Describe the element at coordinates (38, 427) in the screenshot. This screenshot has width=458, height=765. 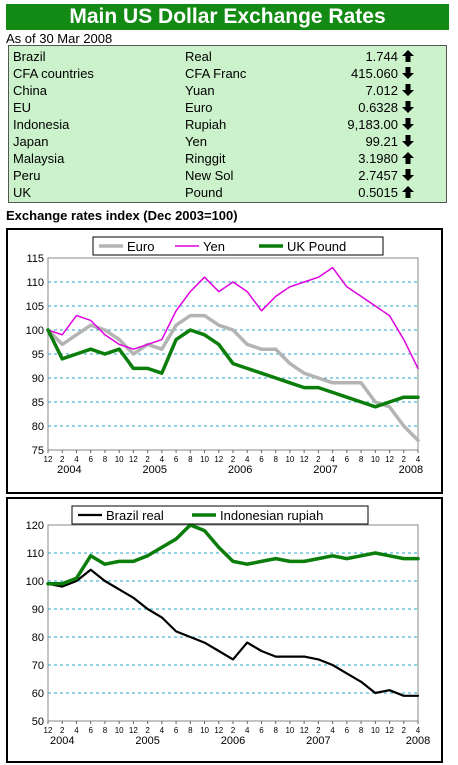
I see `y-tick-label: 80` at that location.